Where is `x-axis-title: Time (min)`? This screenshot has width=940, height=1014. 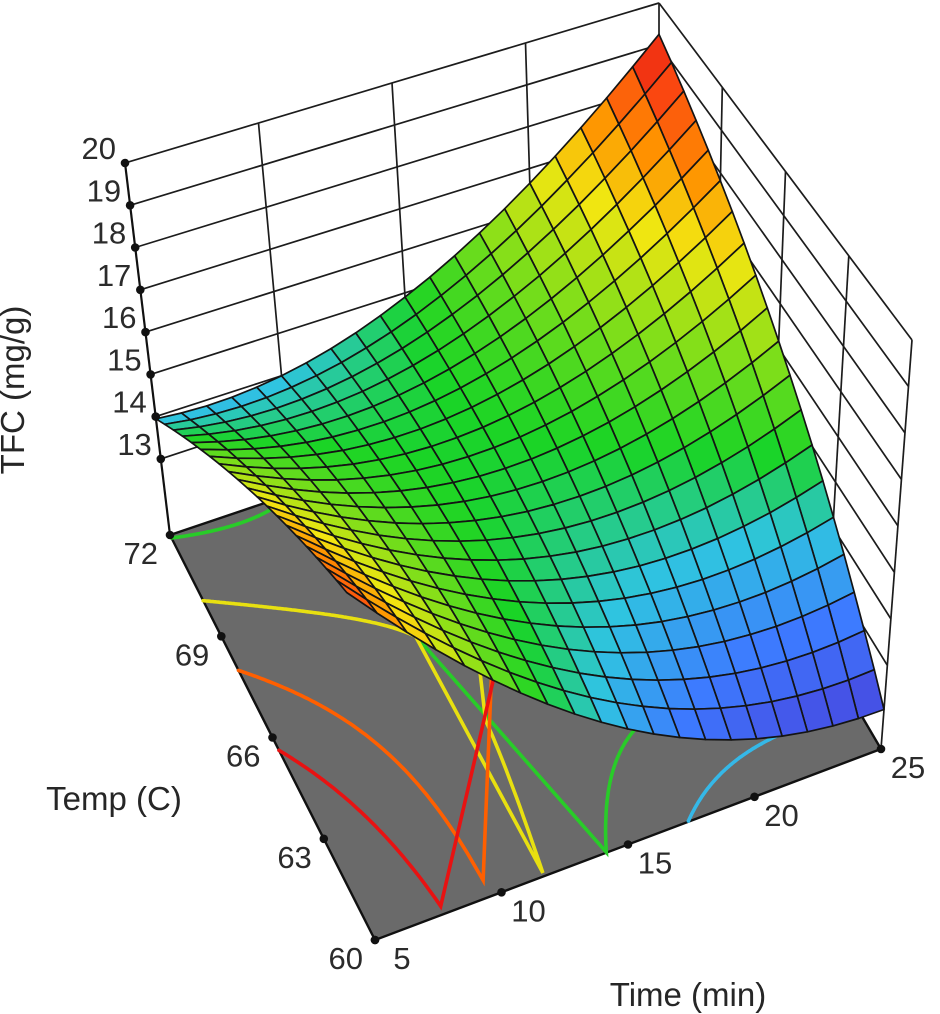
x-axis-title: Time (min) is located at coordinates (688, 994).